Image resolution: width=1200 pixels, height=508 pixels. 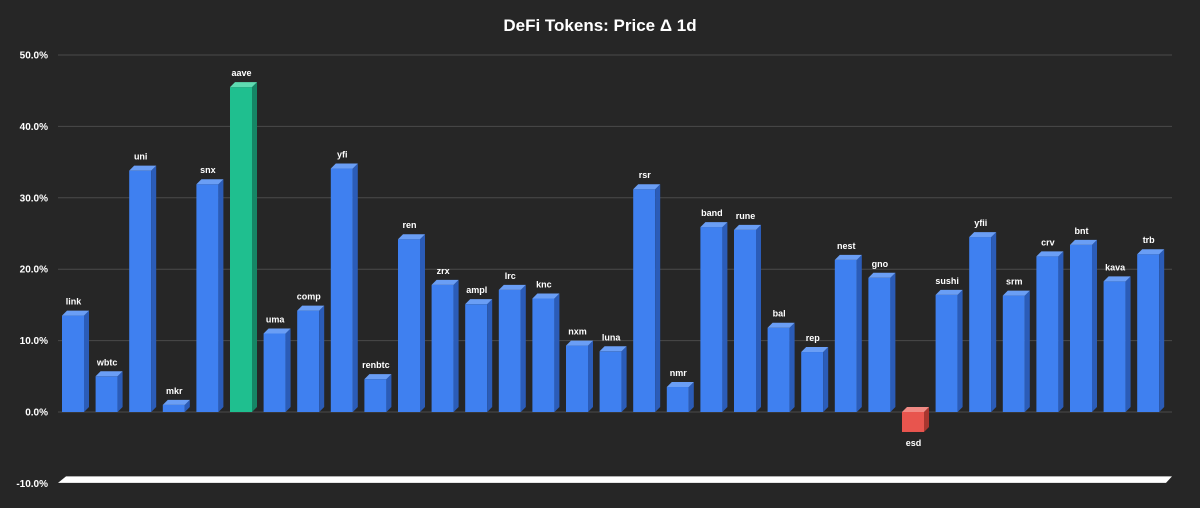 What do you see at coordinates (779, 314) in the screenshot?
I see `bar-label-bal: bal` at bounding box center [779, 314].